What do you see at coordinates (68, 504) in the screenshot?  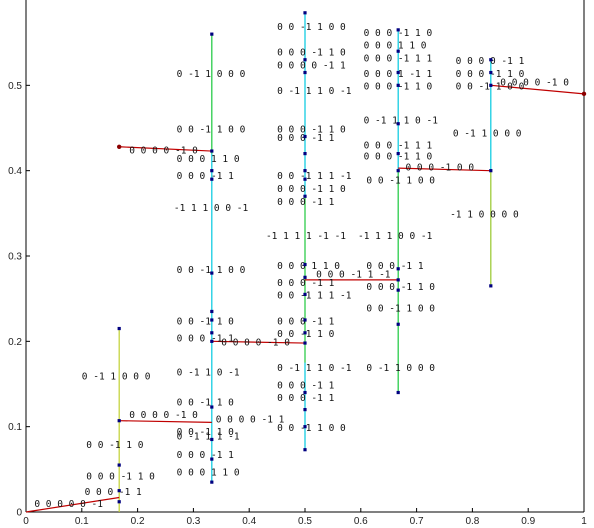 I see `vector-annotation: 0 0 0 0 0 -1` at bounding box center [68, 504].